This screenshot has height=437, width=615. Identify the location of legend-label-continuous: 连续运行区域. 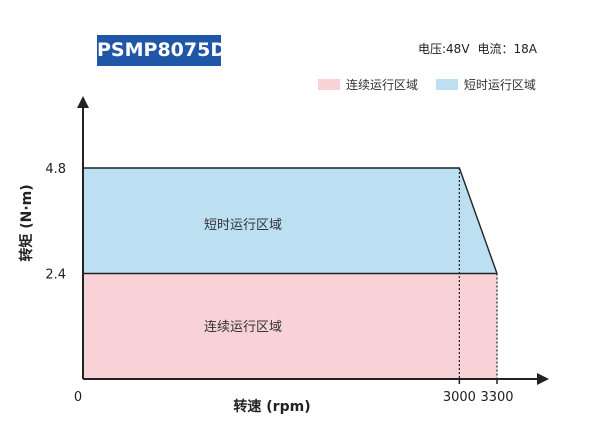
(382, 85).